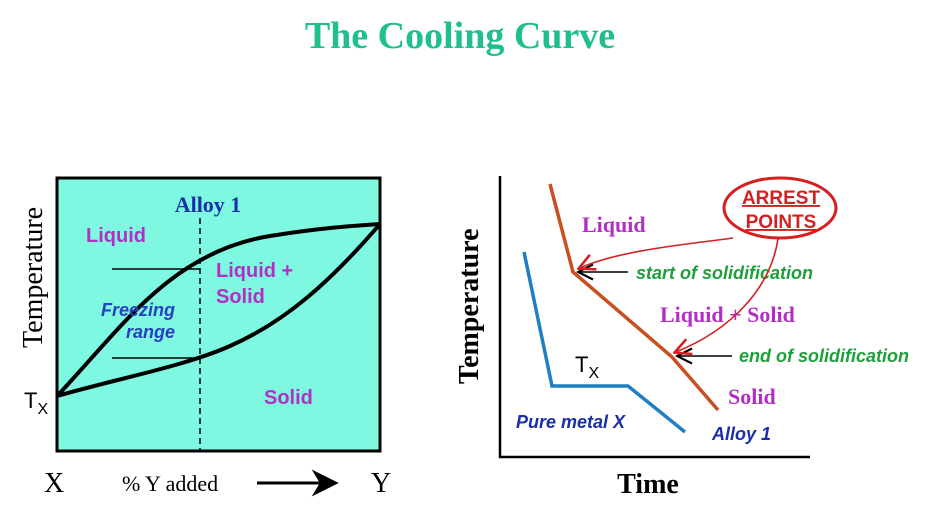 The height and width of the screenshot is (512, 942). I want to click on arrest-arrow-end, so click(727, 295).